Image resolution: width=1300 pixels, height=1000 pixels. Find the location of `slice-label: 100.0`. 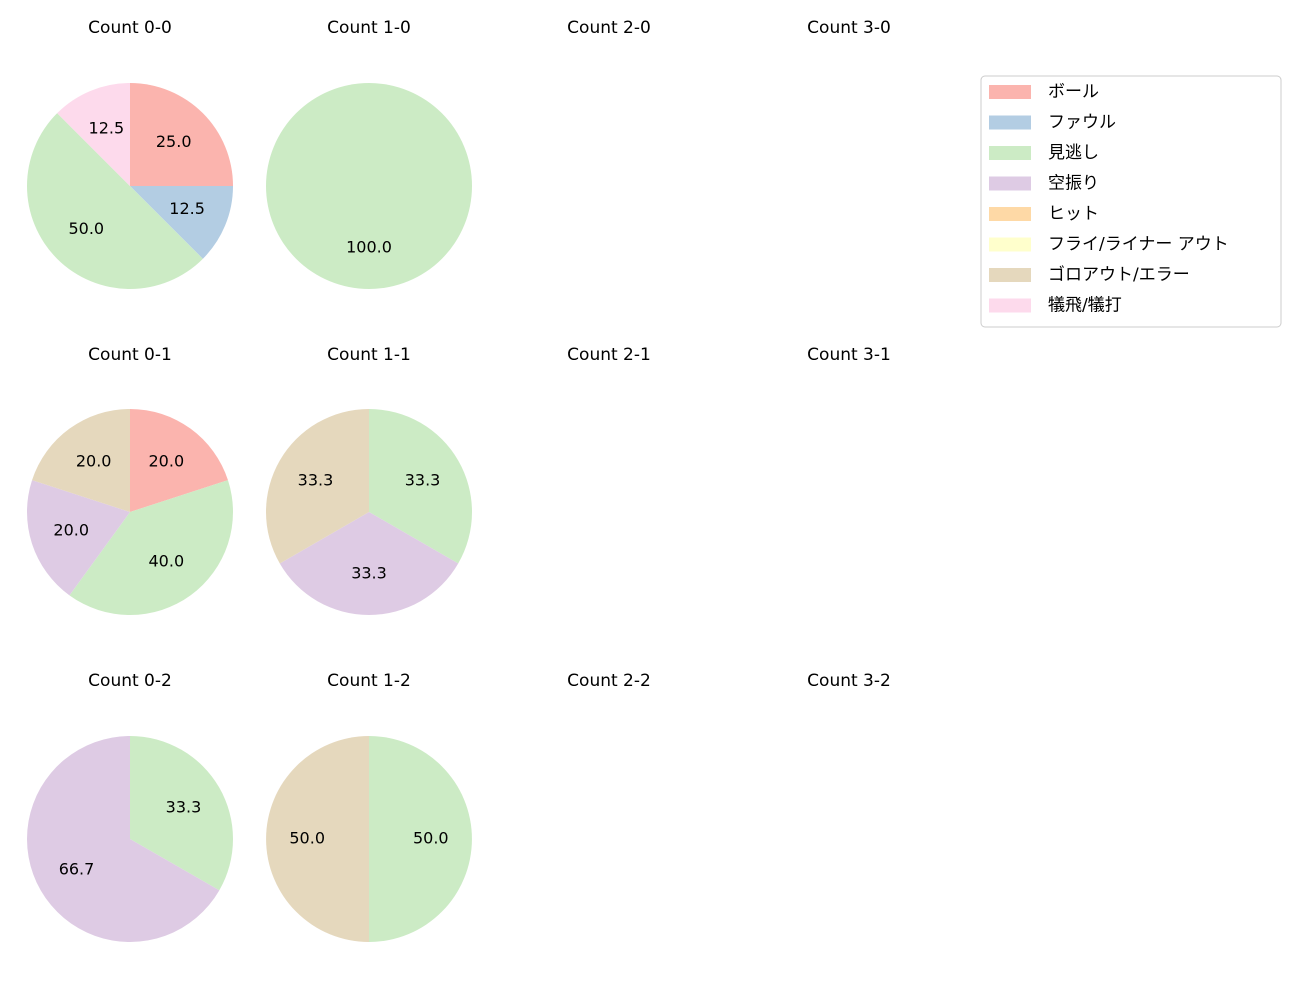

slice-label: 100.0 is located at coordinates (369, 246).